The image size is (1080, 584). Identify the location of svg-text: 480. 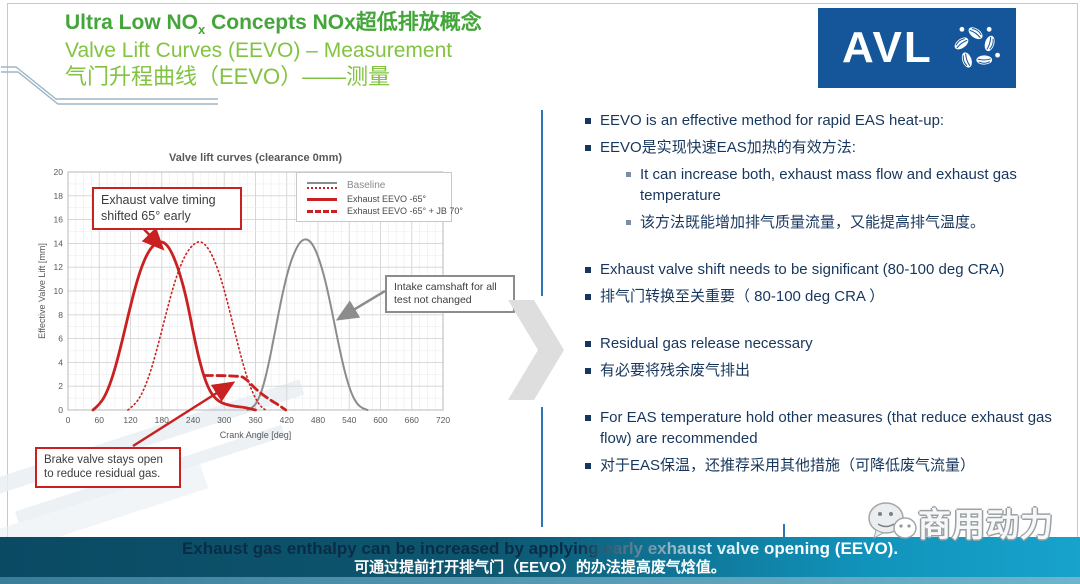
(318, 420).